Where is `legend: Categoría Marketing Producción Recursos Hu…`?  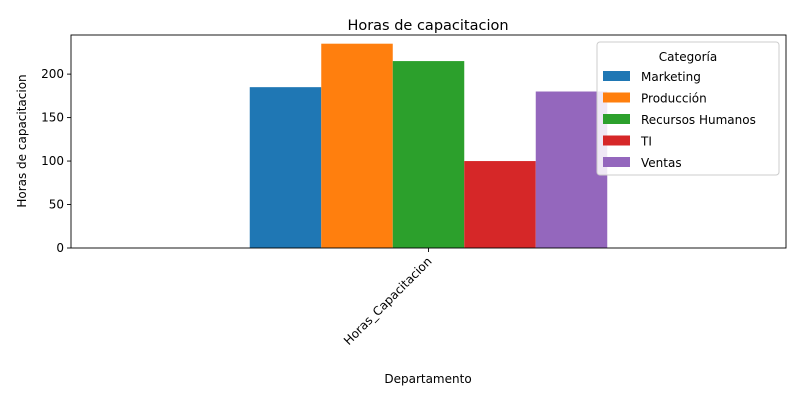
legend: Categoría Marketing Producción Recursos Hu… is located at coordinates (688, 108).